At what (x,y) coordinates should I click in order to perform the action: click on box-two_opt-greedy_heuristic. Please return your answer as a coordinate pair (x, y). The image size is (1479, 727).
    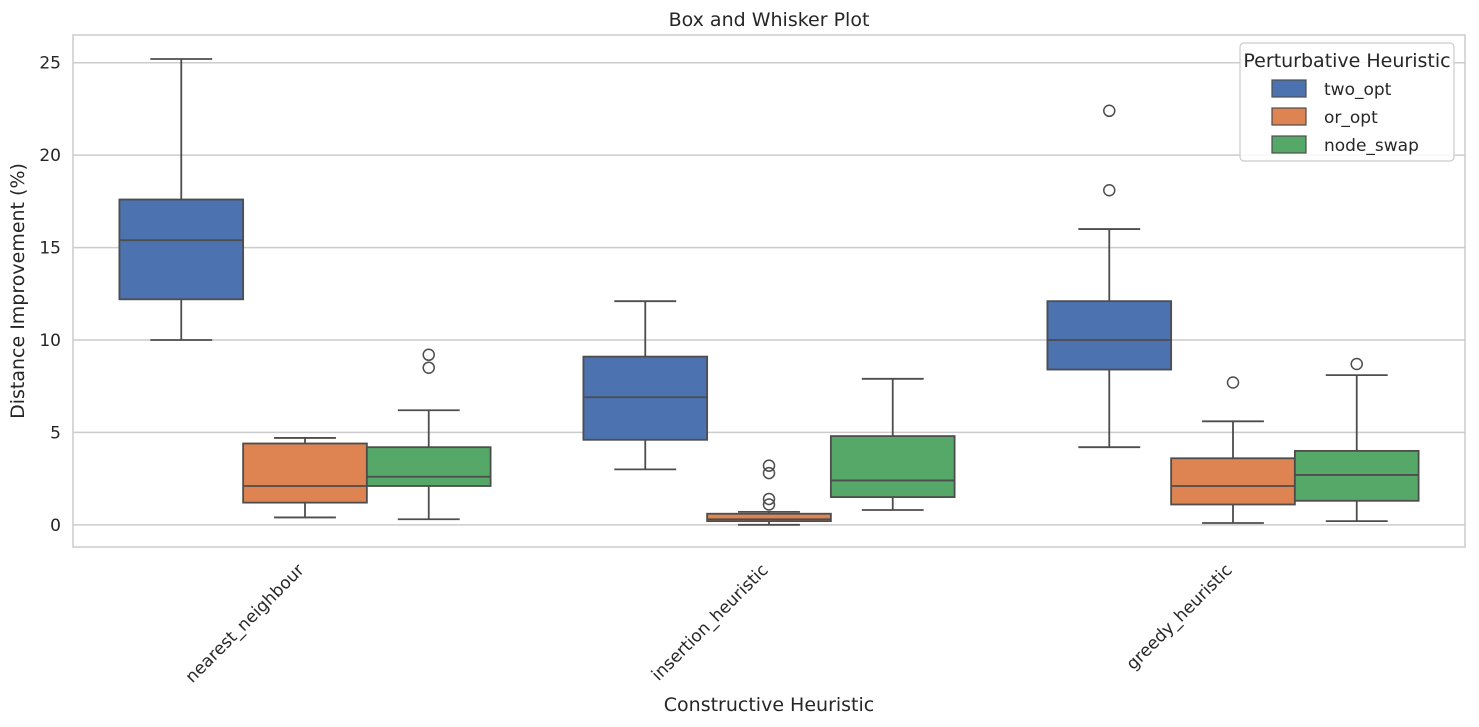
    Looking at the image, I should click on (1109, 276).